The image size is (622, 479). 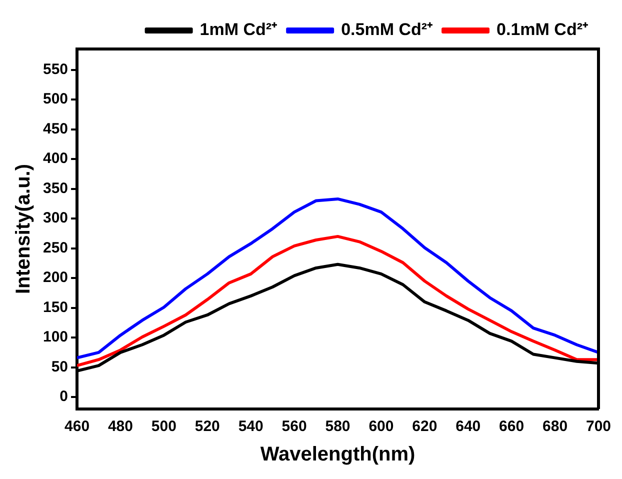 I want to click on x-tick-label: 600, so click(x=381, y=427).